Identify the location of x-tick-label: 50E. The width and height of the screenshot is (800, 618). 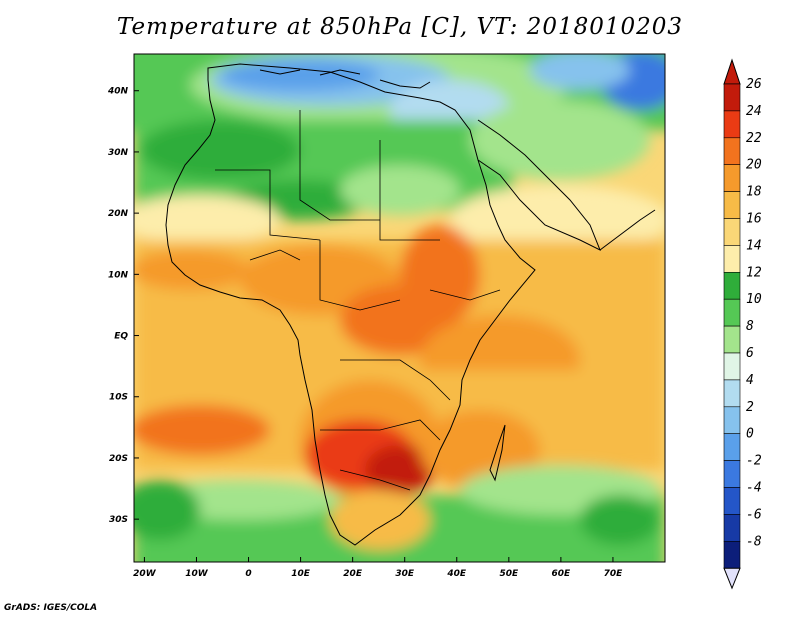
(509, 574).